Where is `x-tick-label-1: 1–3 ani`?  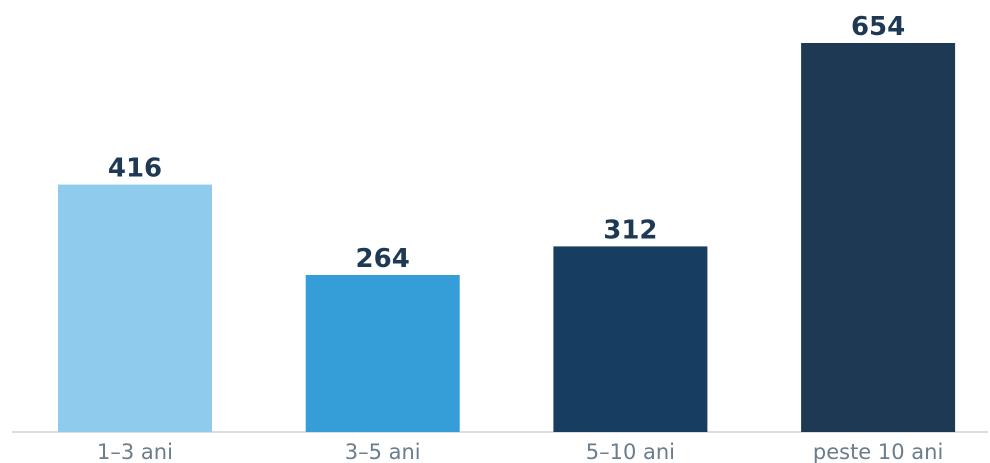
x-tick-label-1: 1–3 ani is located at coordinates (135, 451).